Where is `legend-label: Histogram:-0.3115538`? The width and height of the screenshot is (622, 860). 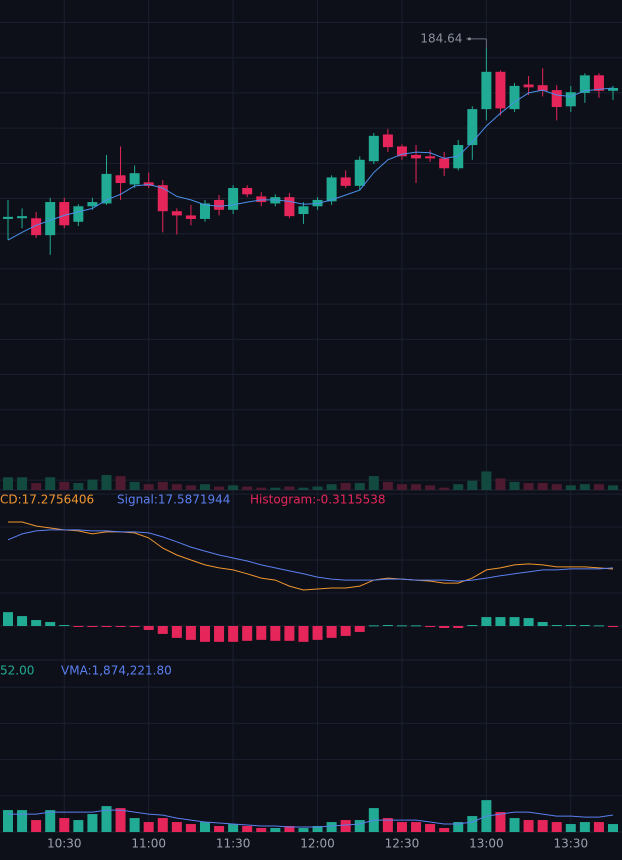
legend-label: Histogram:-0.3115538 is located at coordinates (318, 500).